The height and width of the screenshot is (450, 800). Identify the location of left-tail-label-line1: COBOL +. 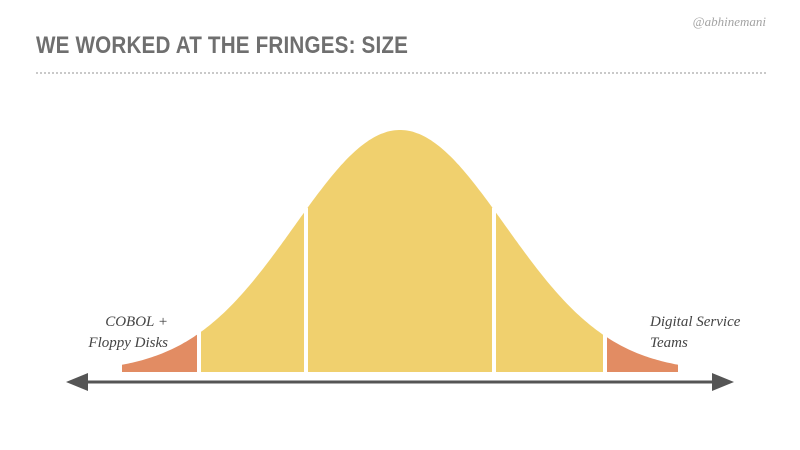
(136, 322).